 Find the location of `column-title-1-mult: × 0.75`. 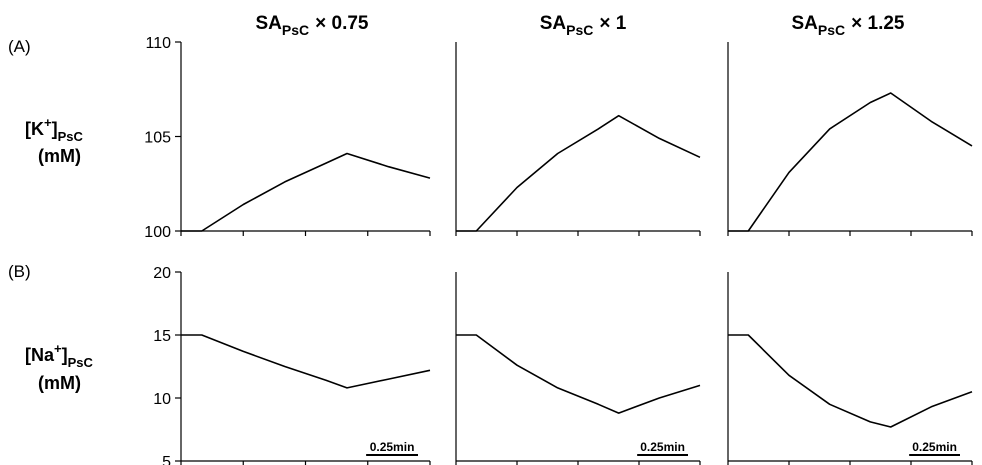

column-title-1-mult: × 0.75 is located at coordinates (342, 23).